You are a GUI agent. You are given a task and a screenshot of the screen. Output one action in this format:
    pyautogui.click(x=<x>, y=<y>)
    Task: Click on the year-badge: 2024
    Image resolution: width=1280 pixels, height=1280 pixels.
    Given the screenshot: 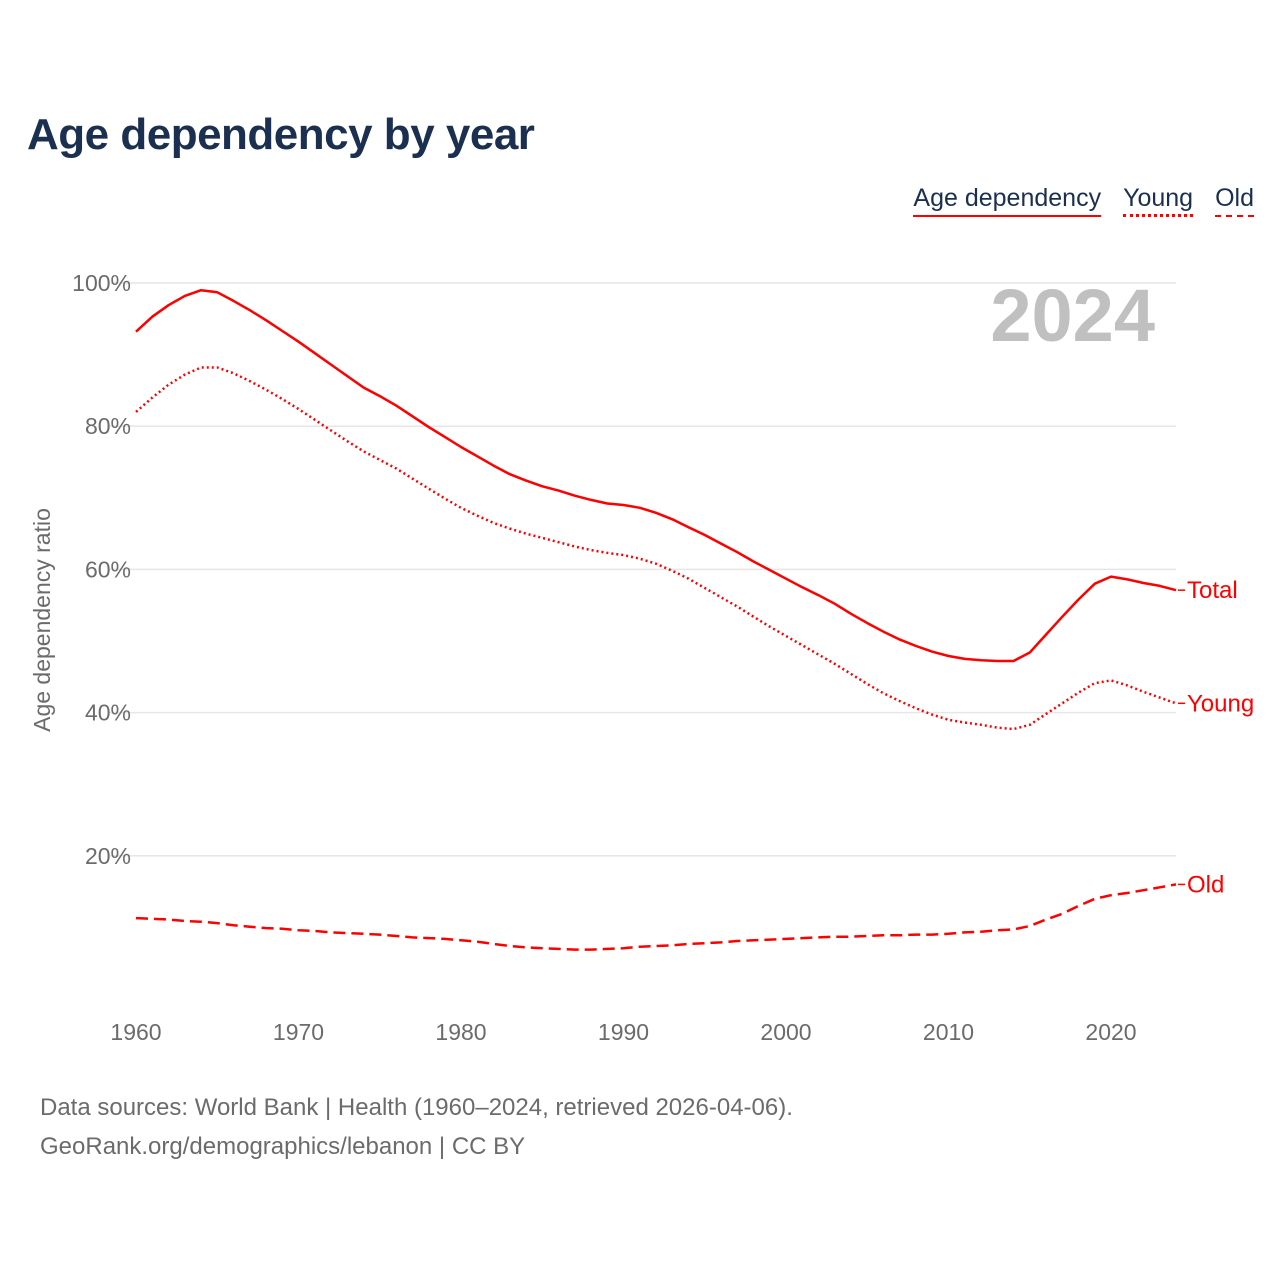 What is the action you would take?
    pyautogui.click(x=1072, y=315)
    